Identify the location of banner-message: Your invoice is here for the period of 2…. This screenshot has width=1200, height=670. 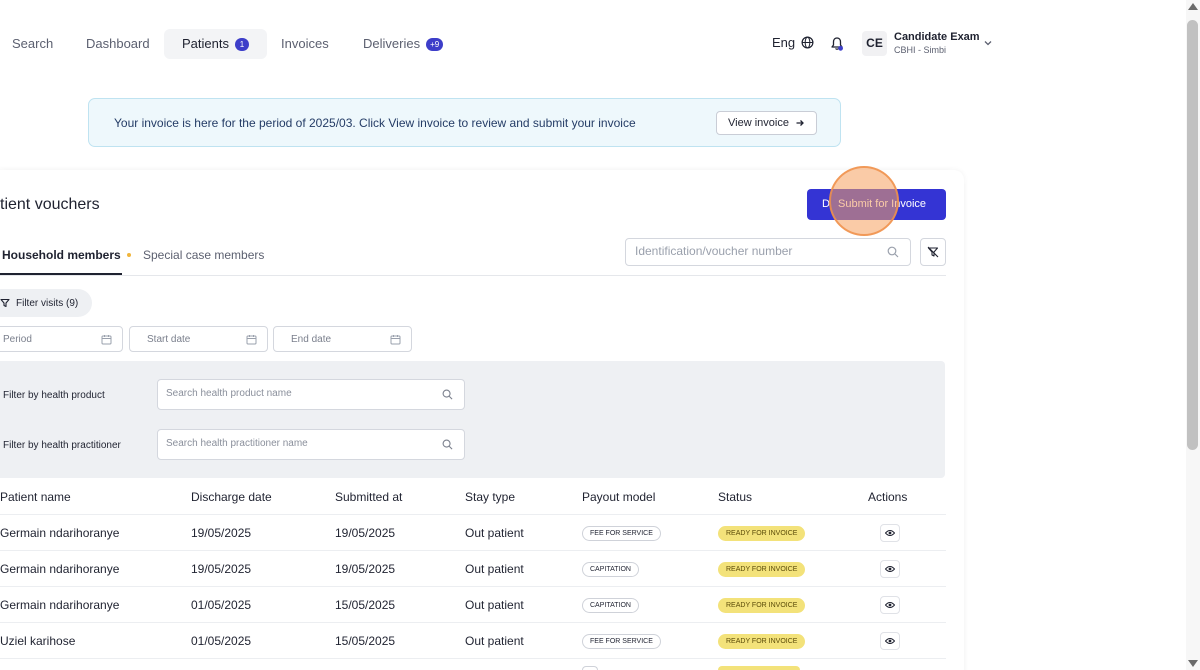
(375, 123).